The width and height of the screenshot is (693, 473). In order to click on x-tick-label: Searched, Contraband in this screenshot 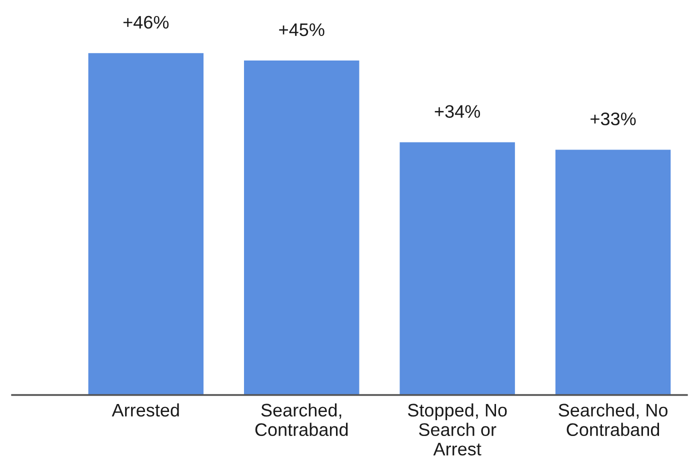, I will do `click(301, 419)`.